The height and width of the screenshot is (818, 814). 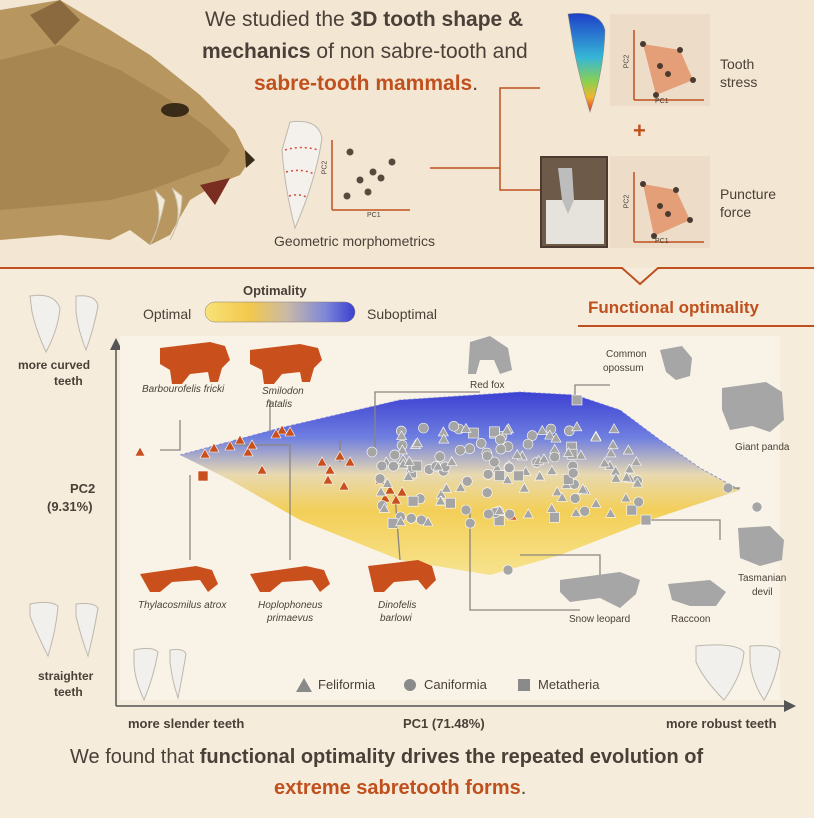 What do you see at coordinates (290, 618) in the screenshot?
I see `label-hoplophoneus-2: primaevus` at bounding box center [290, 618].